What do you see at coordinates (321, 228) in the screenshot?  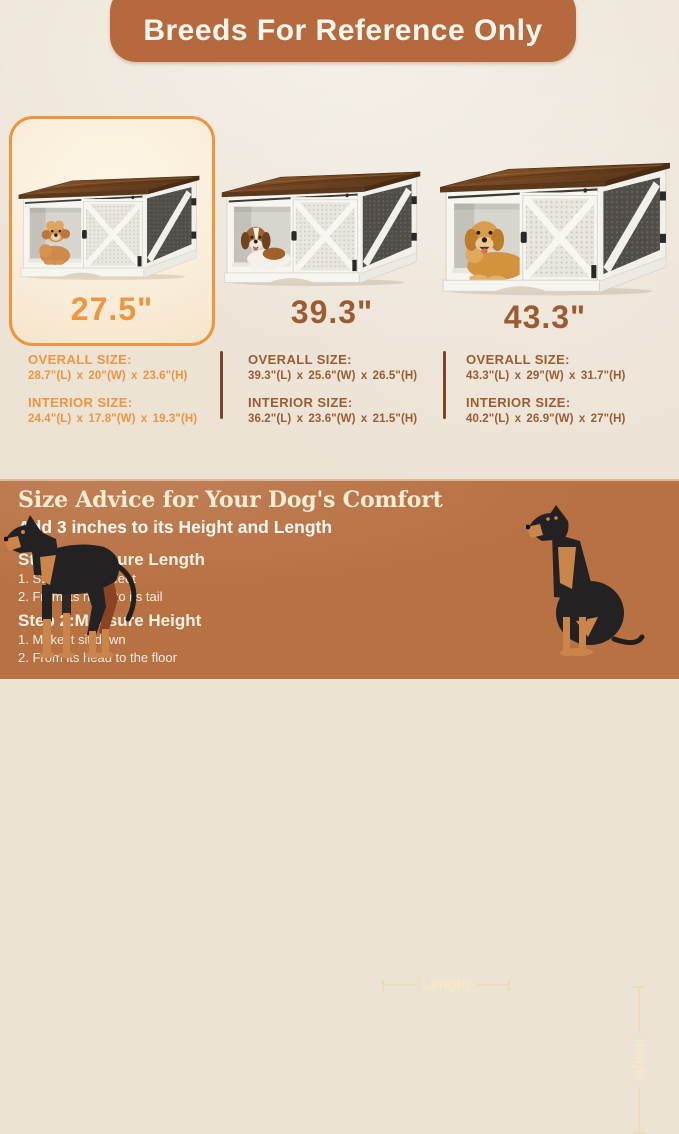 I see `crate-illustration-medium` at bounding box center [321, 228].